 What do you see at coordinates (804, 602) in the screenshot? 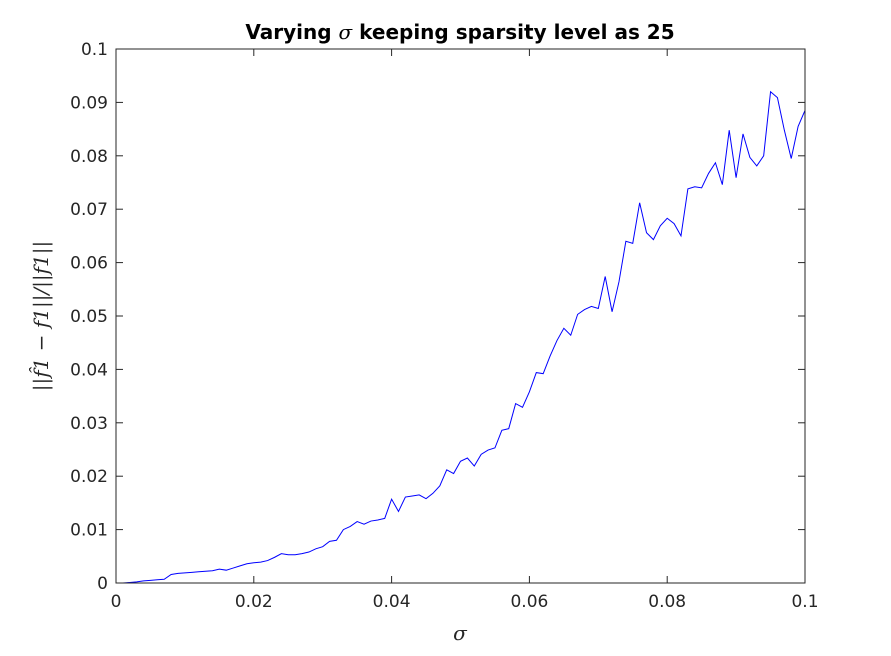
I see `x-tick-label: 0.1` at bounding box center [804, 602].